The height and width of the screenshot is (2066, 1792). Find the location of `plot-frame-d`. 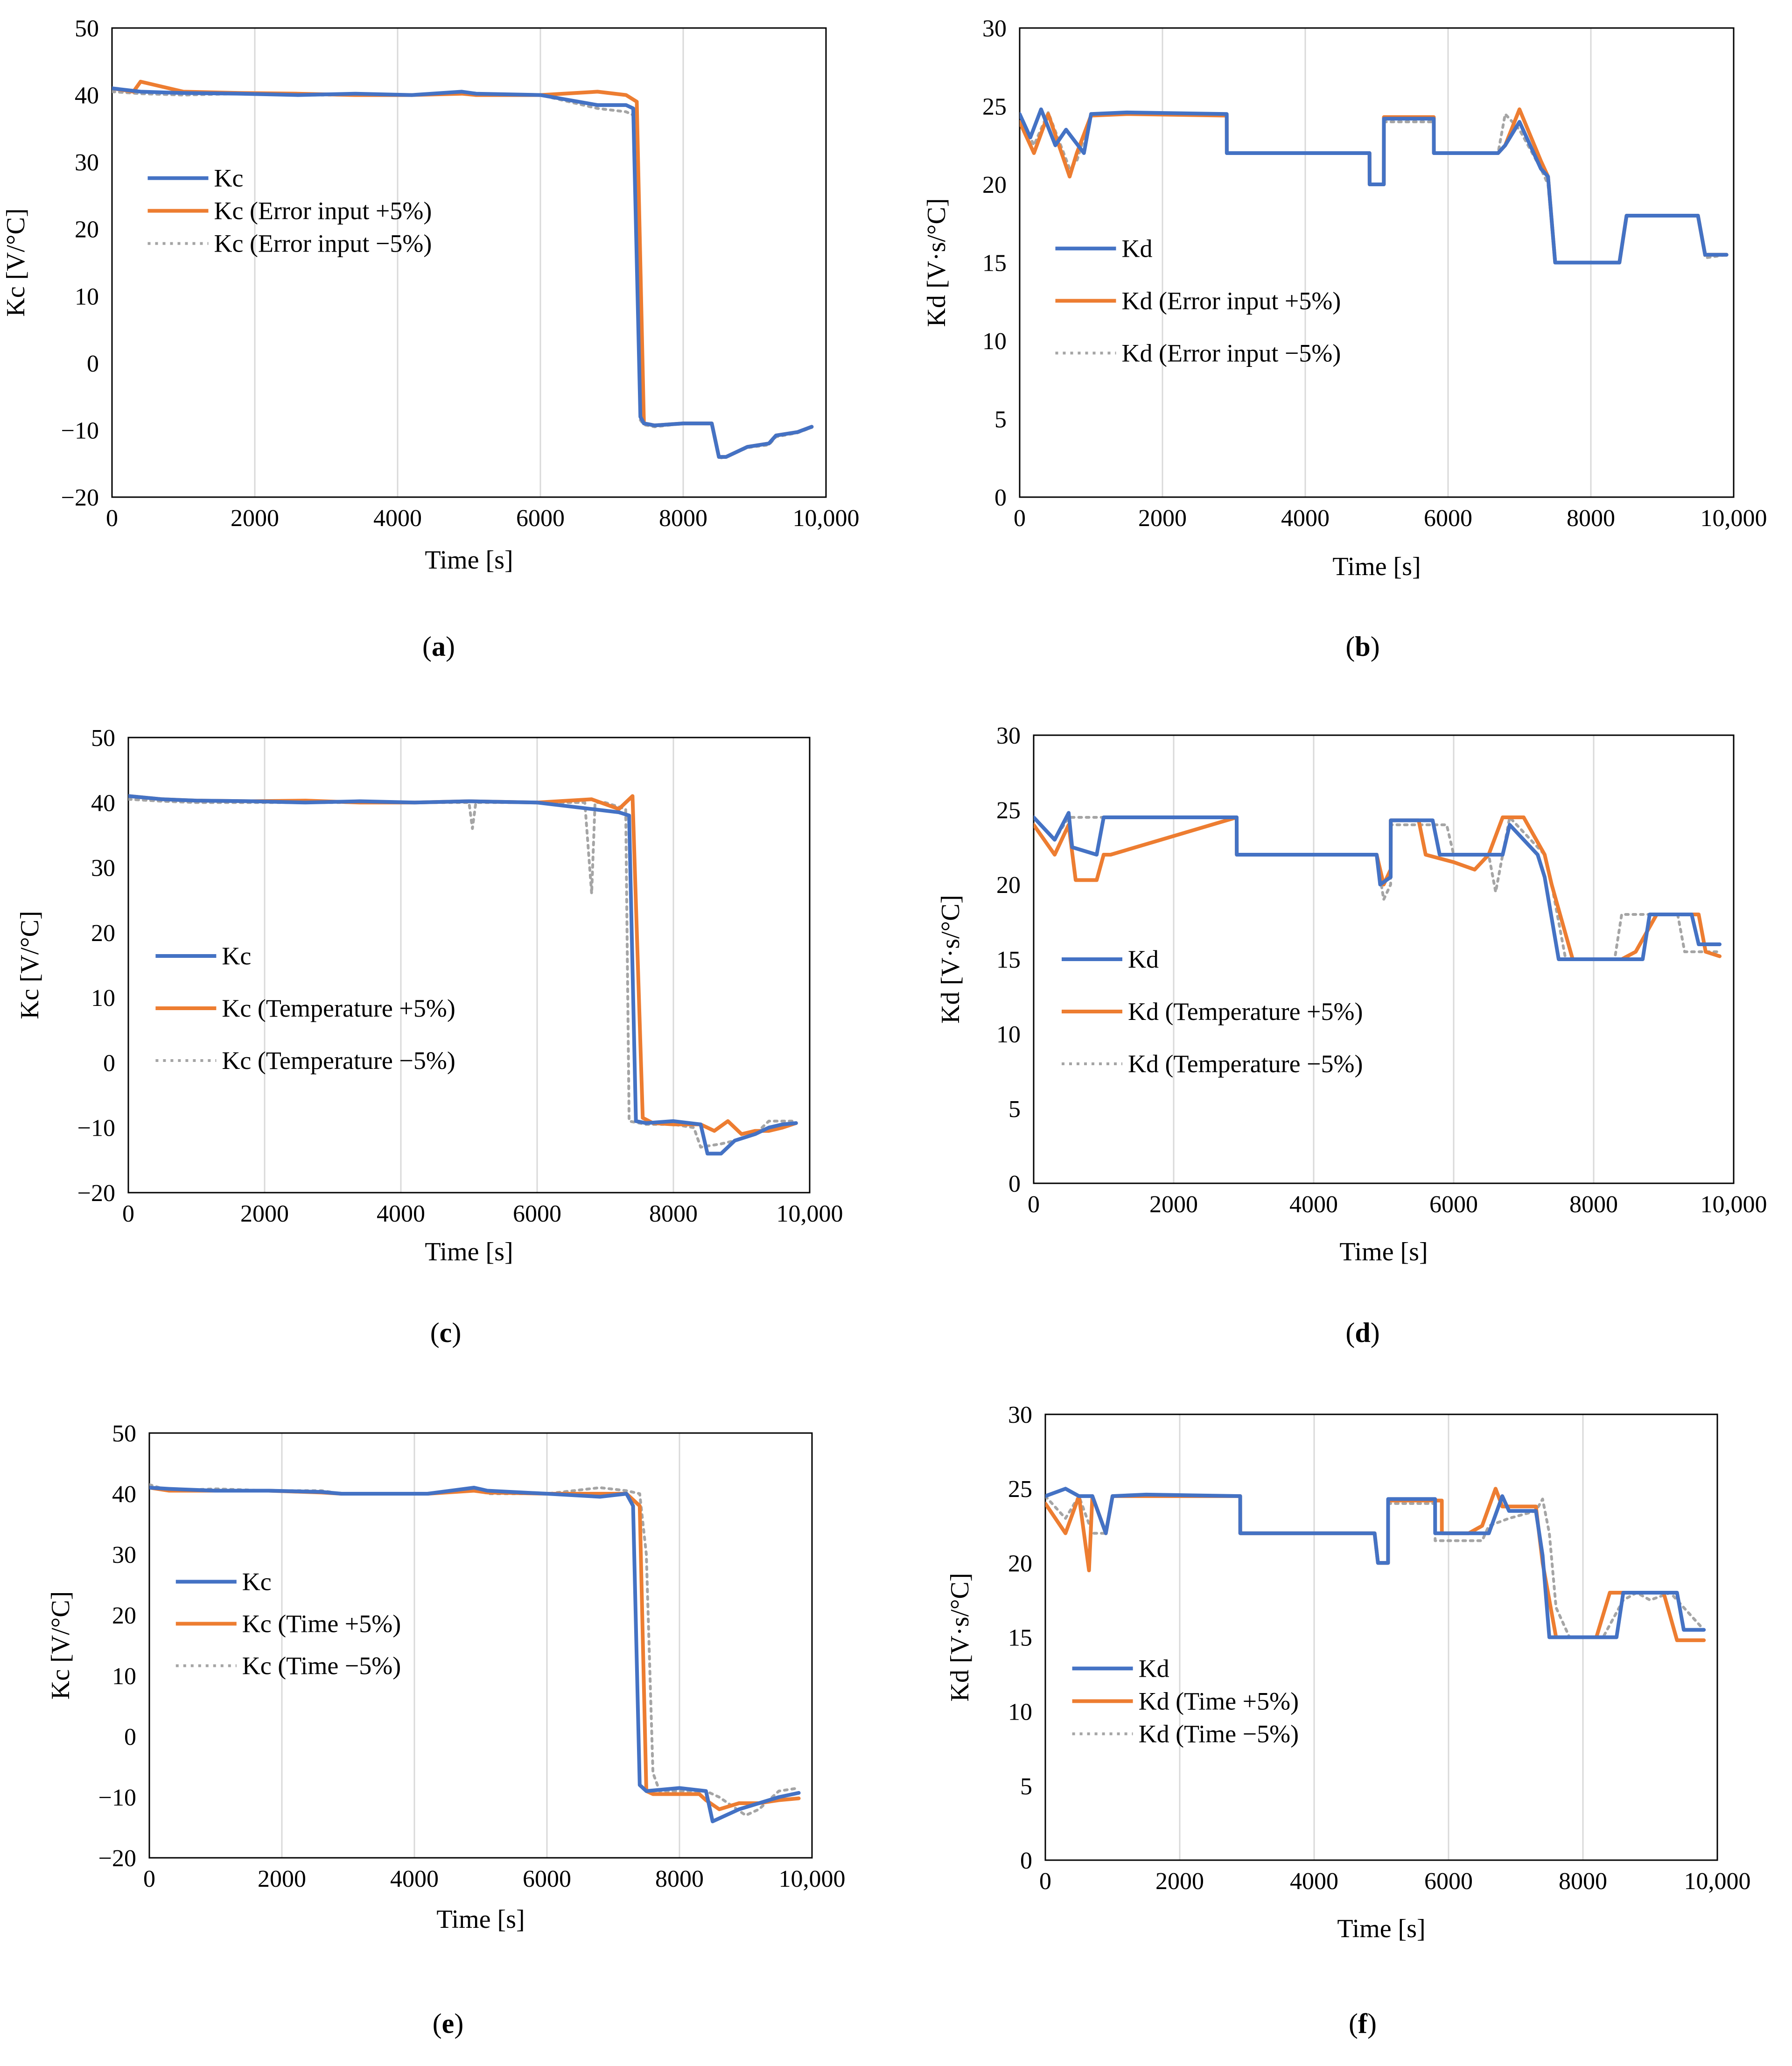

plot-frame-d is located at coordinates (1384, 959).